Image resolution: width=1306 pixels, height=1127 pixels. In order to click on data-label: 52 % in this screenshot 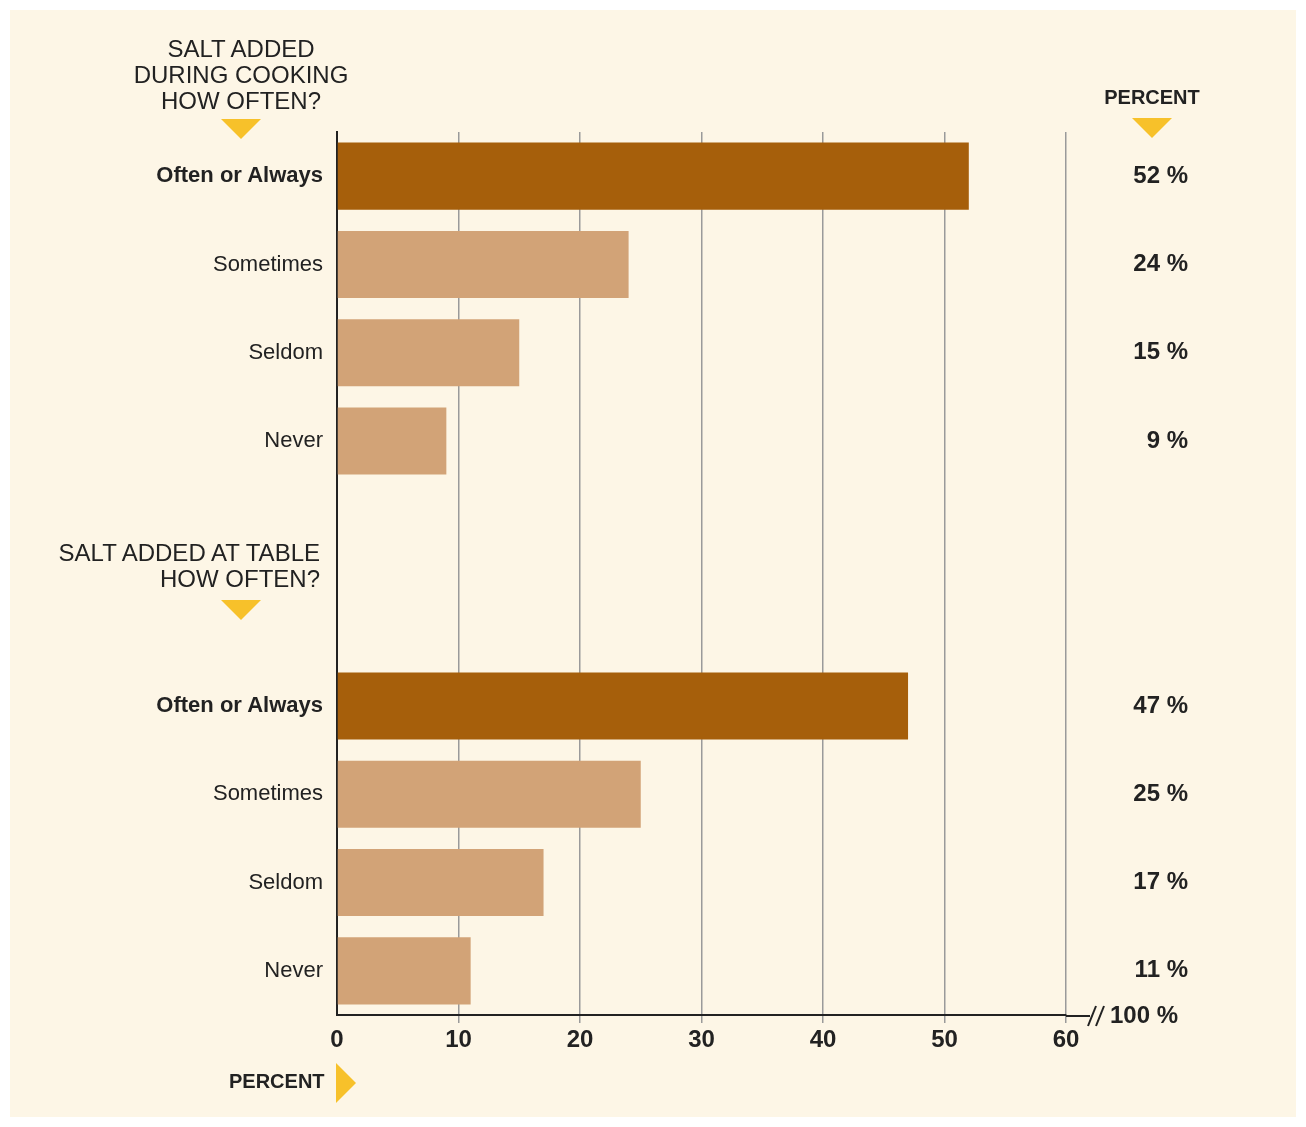, I will do `click(1160, 174)`.